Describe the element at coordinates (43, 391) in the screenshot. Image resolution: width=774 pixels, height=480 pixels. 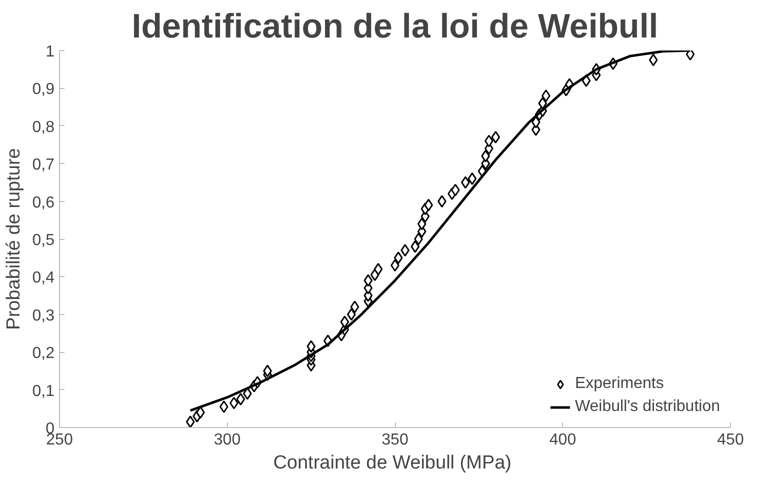
I see `y-tick-label: 0,1` at that location.